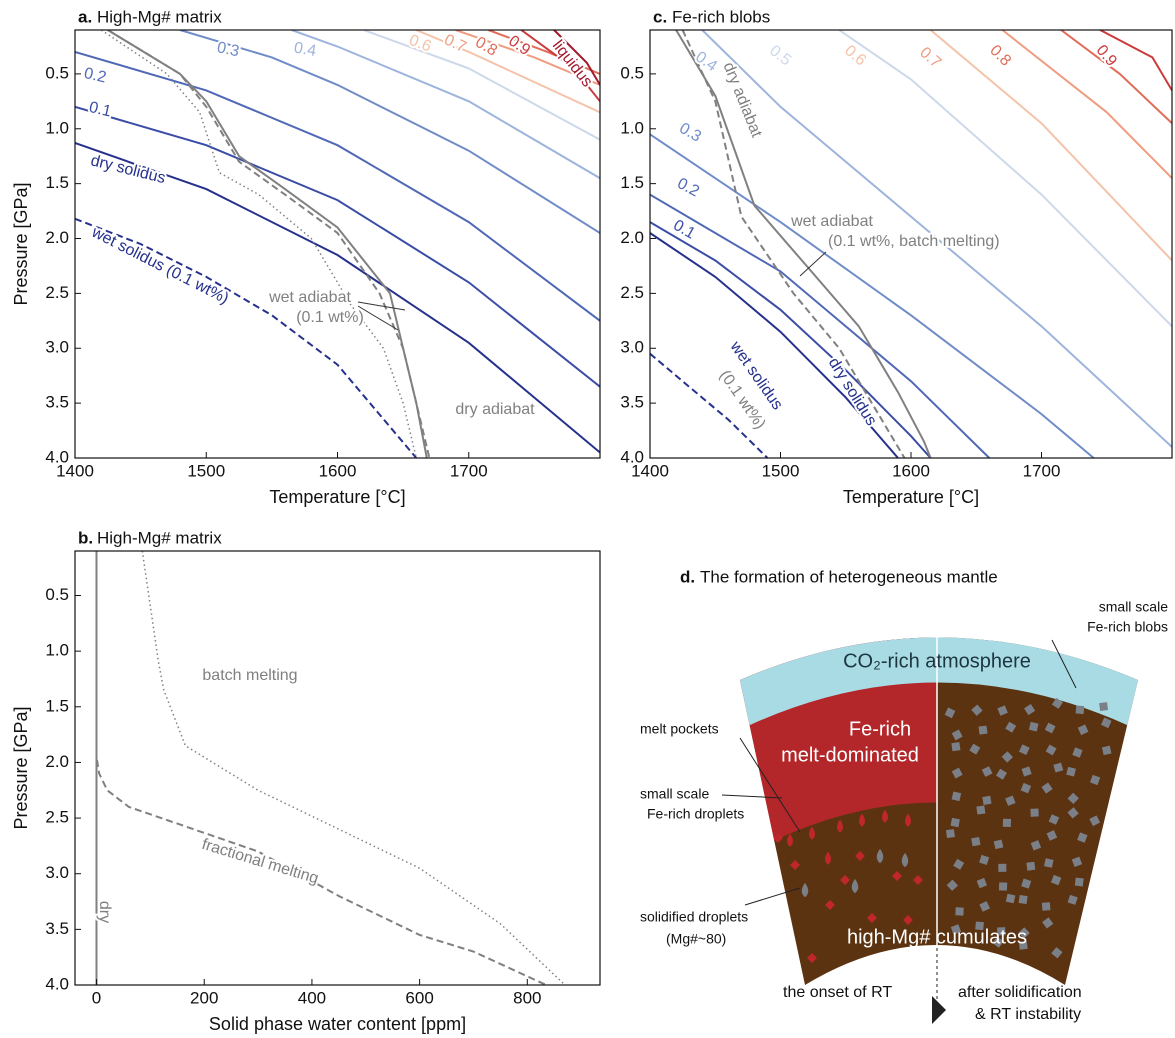 The width and height of the screenshot is (1175, 1038). I want to click on atmosphere-label: CO₂-rich atmosphere, so click(937, 661).